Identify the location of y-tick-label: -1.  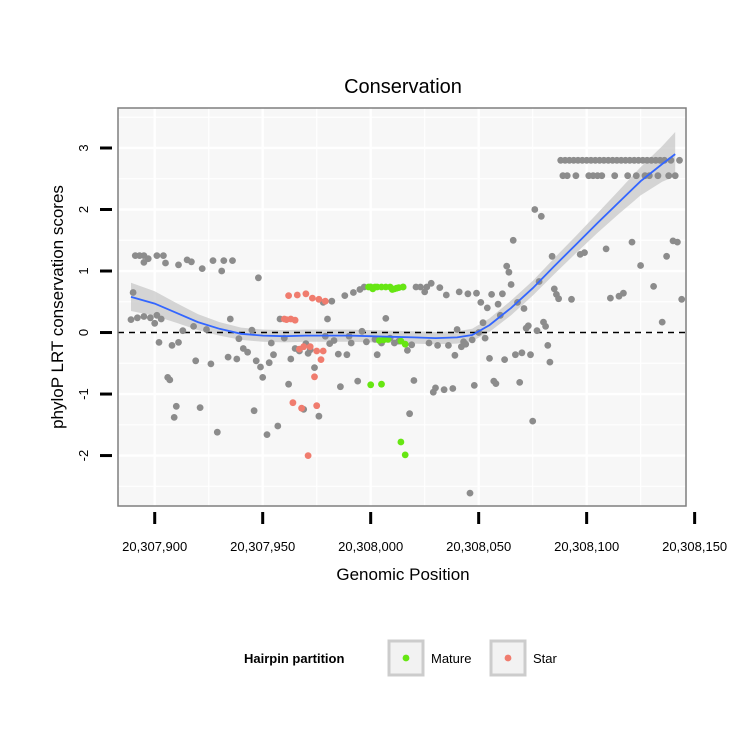
(83, 394).